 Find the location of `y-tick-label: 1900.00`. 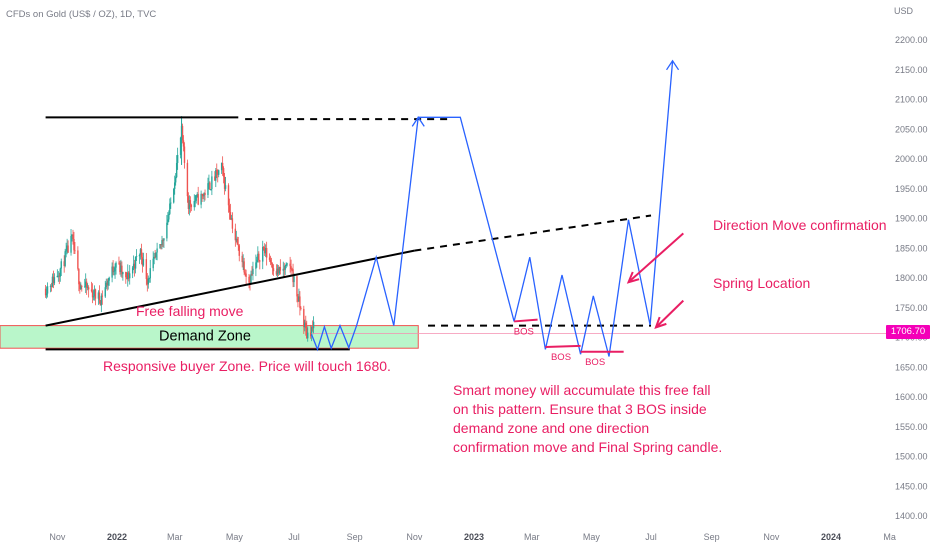

y-tick-label: 1900.00 is located at coordinates (911, 219).